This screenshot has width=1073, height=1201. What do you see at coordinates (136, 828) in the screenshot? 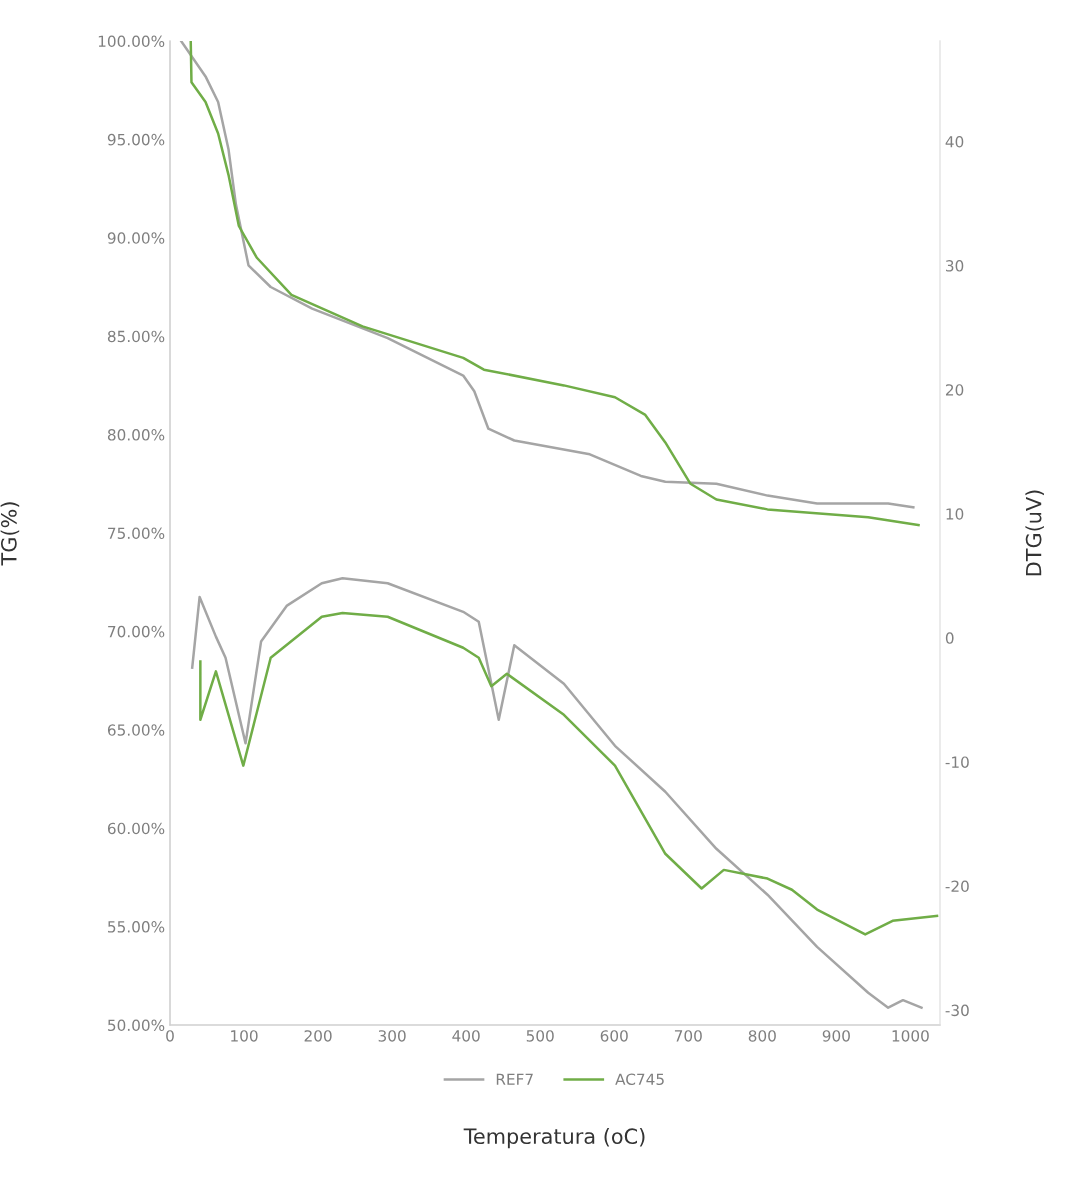
I see `y-tick-label: 60.00%` at bounding box center [136, 828].